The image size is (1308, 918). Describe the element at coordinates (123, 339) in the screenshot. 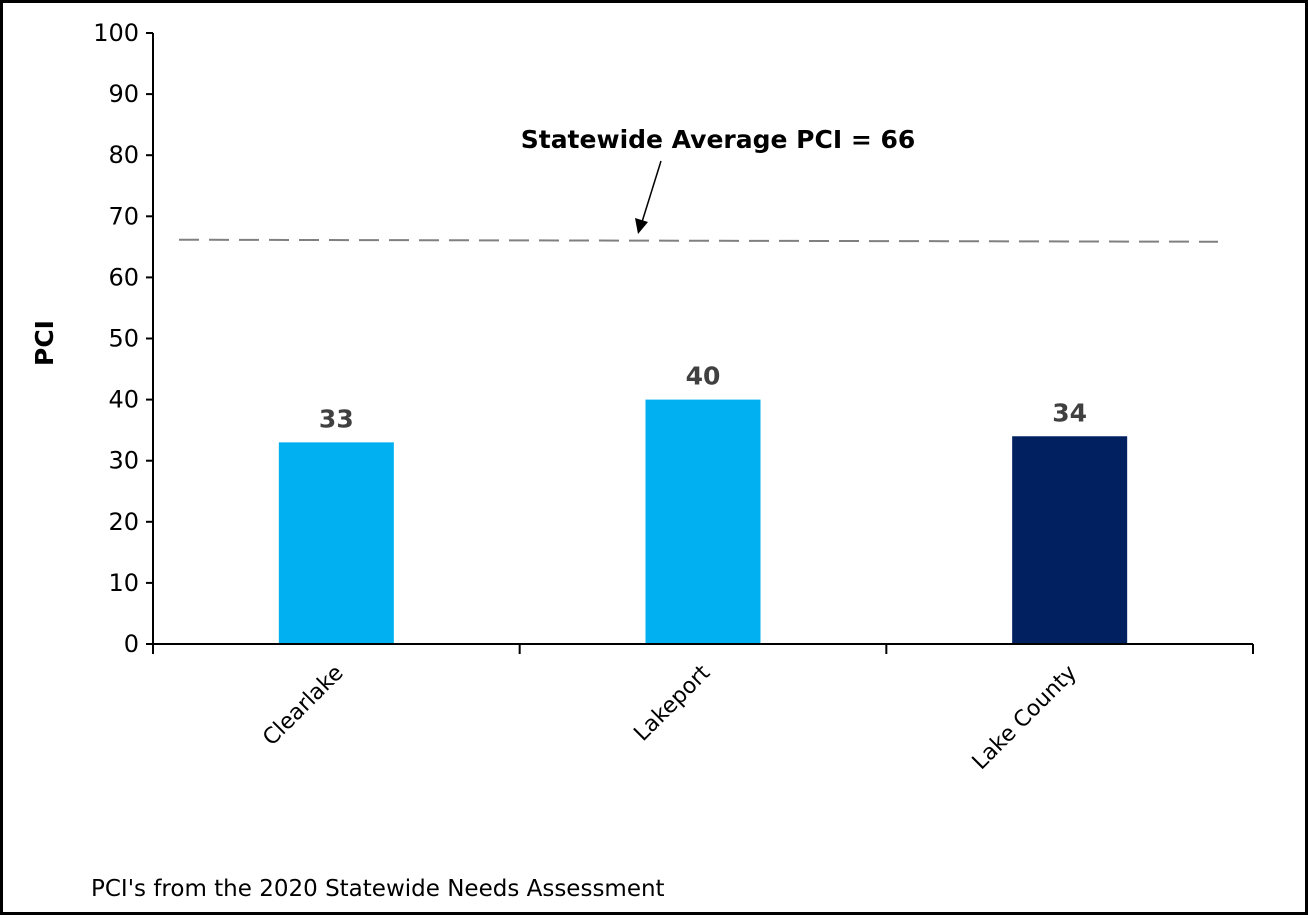

I see `y-tick-label: 50` at that location.